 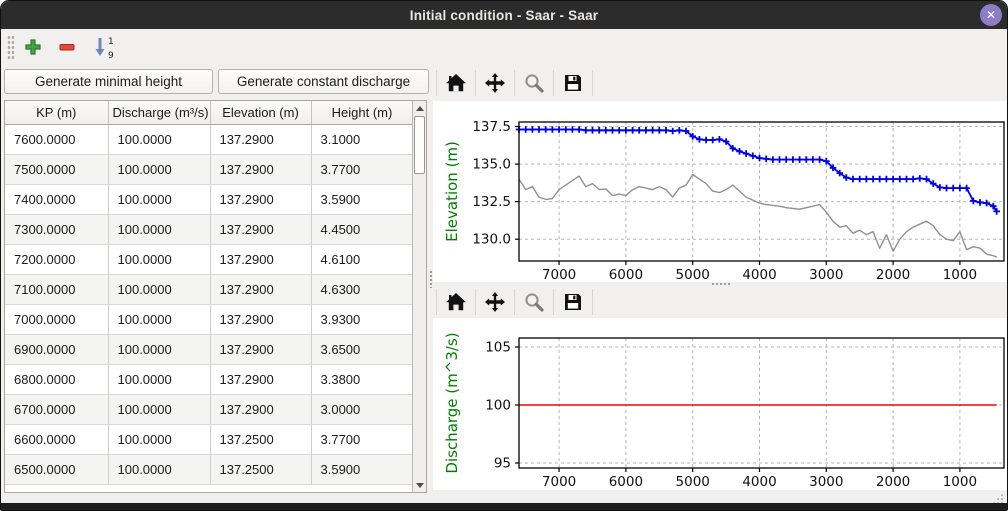 What do you see at coordinates (57, 229) in the screenshot?
I see `table-cell: 7300.0000` at bounding box center [57, 229].